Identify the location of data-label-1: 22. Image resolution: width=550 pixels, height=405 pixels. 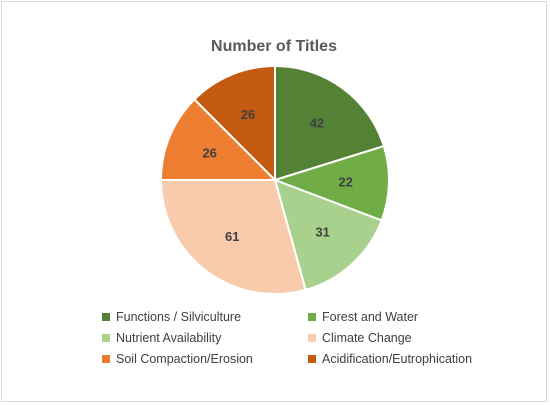
(345, 182).